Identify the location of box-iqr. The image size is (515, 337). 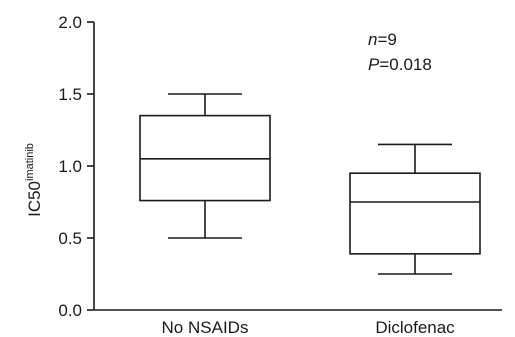
(415, 213).